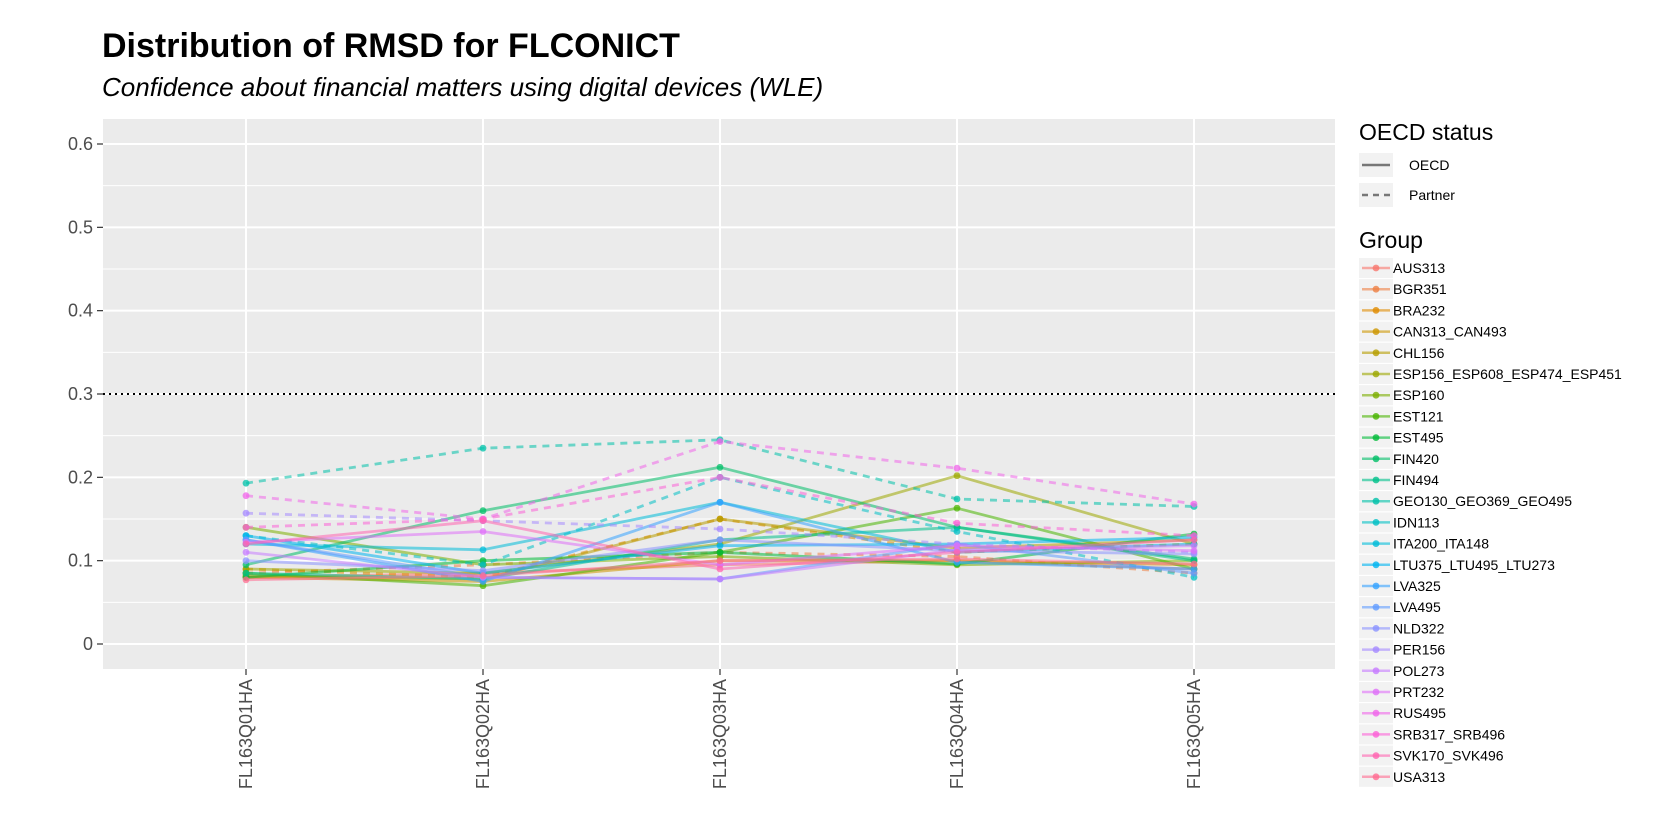 This screenshot has height=826, width=1653. What do you see at coordinates (1194, 734) in the screenshot?
I see `x-tick-label: FL163Q05HA` at bounding box center [1194, 734].